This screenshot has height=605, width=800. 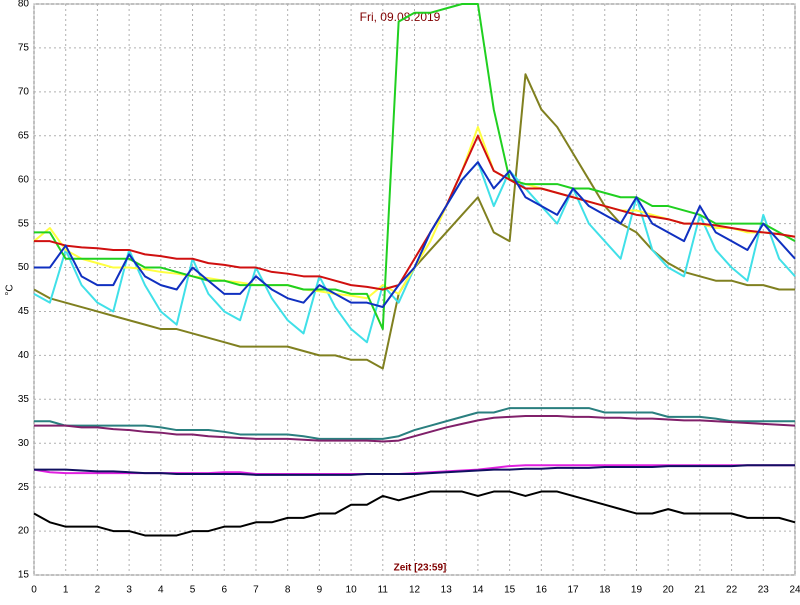 I want to click on y-tick-label: 50, so click(x=24, y=267).